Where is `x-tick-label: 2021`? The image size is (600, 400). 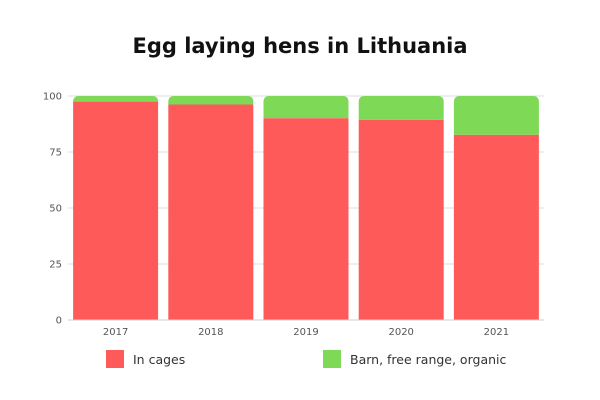 x-tick-label: 2021 is located at coordinates (496, 332).